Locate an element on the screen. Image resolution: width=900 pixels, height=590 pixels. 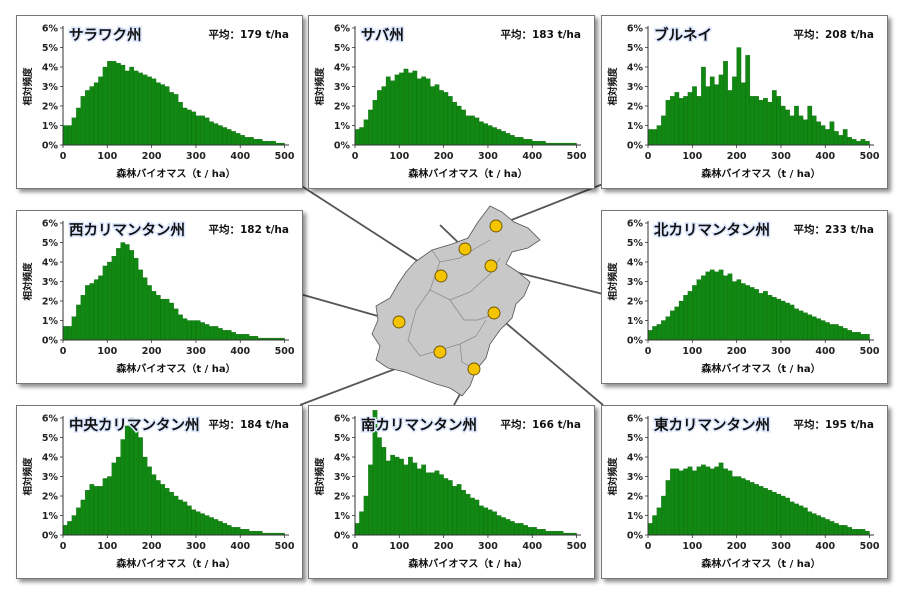
y-tick-label: 3% is located at coordinates (635, 477).